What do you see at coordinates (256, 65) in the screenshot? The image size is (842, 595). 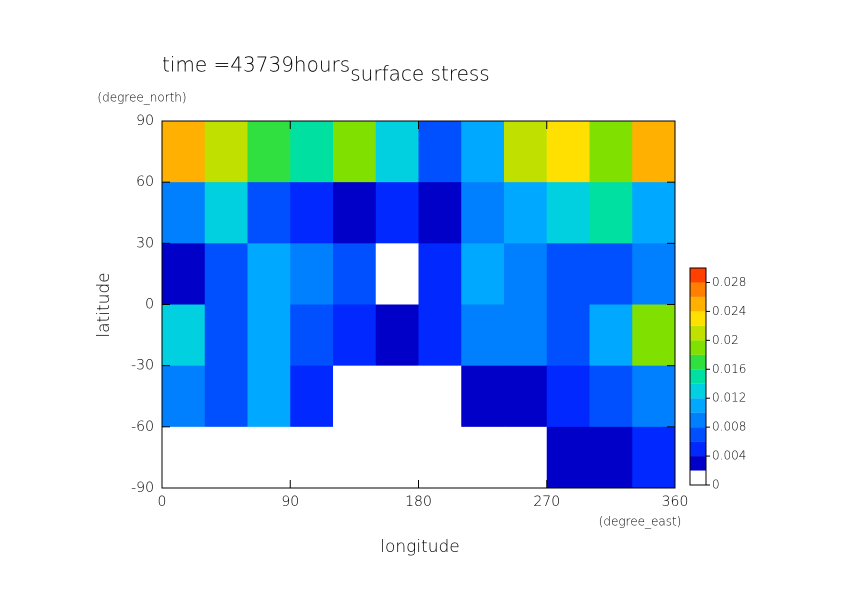 I see `subtitle: time =43739hours` at bounding box center [256, 65].